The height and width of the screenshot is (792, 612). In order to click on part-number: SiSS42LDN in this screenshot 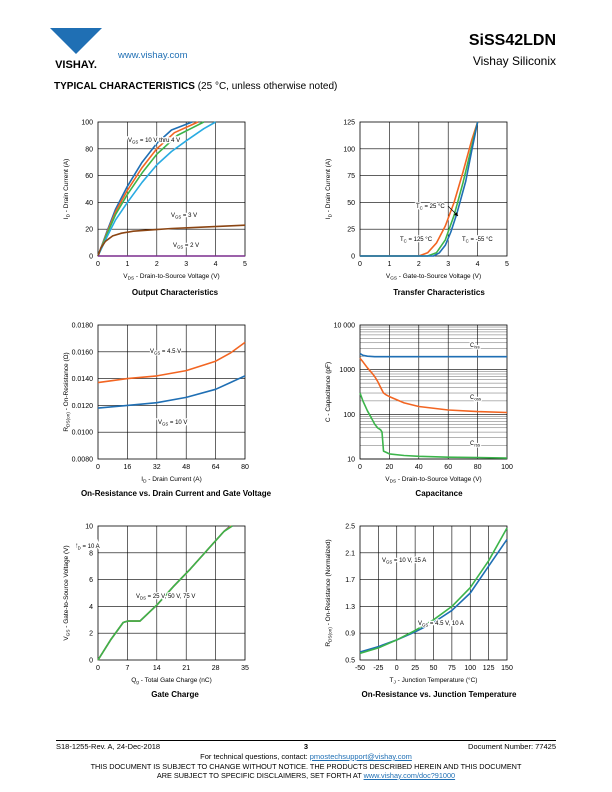, I will do `click(512, 40)`.